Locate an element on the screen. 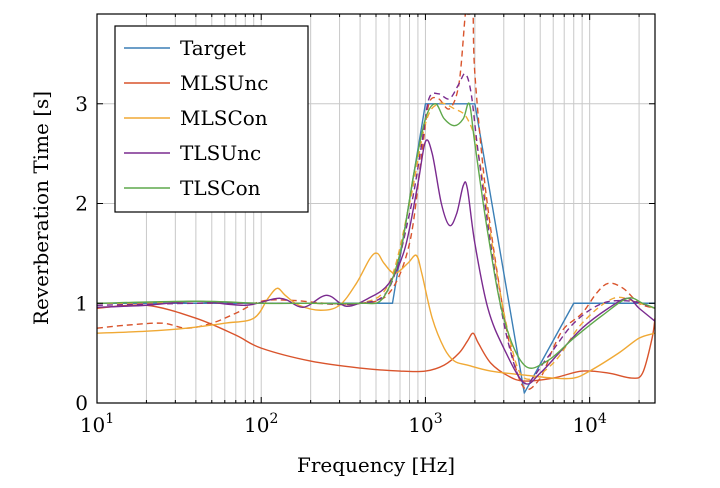 The image size is (720, 488). x-tick-label: 10¹ is located at coordinates (97, 424).